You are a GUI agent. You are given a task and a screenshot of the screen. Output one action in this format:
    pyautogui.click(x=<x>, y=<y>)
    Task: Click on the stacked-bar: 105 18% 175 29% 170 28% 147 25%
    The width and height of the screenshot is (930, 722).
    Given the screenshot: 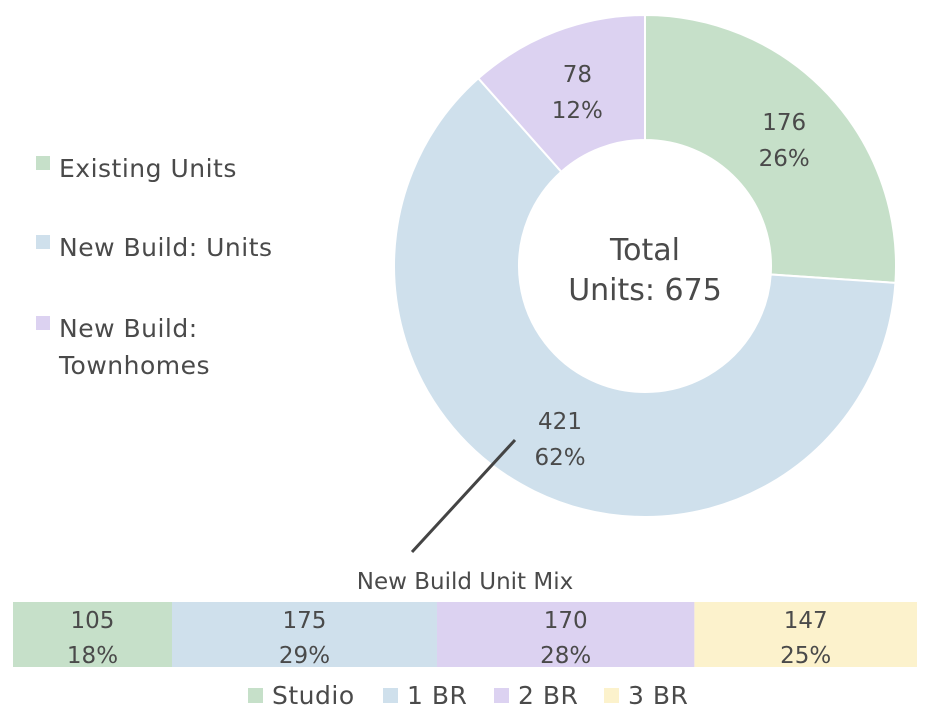 What is the action you would take?
    pyautogui.click(x=465, y=635)
    